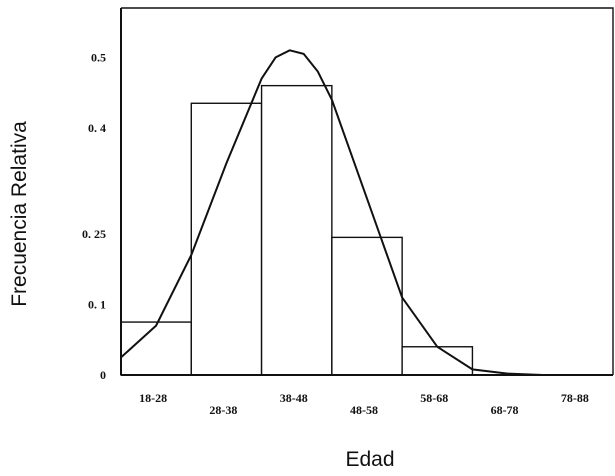  What do you see at coordinates (364, 410) in the screenshot?
I see `x-tick-label: 48-58` at bounding box center [364, 410].